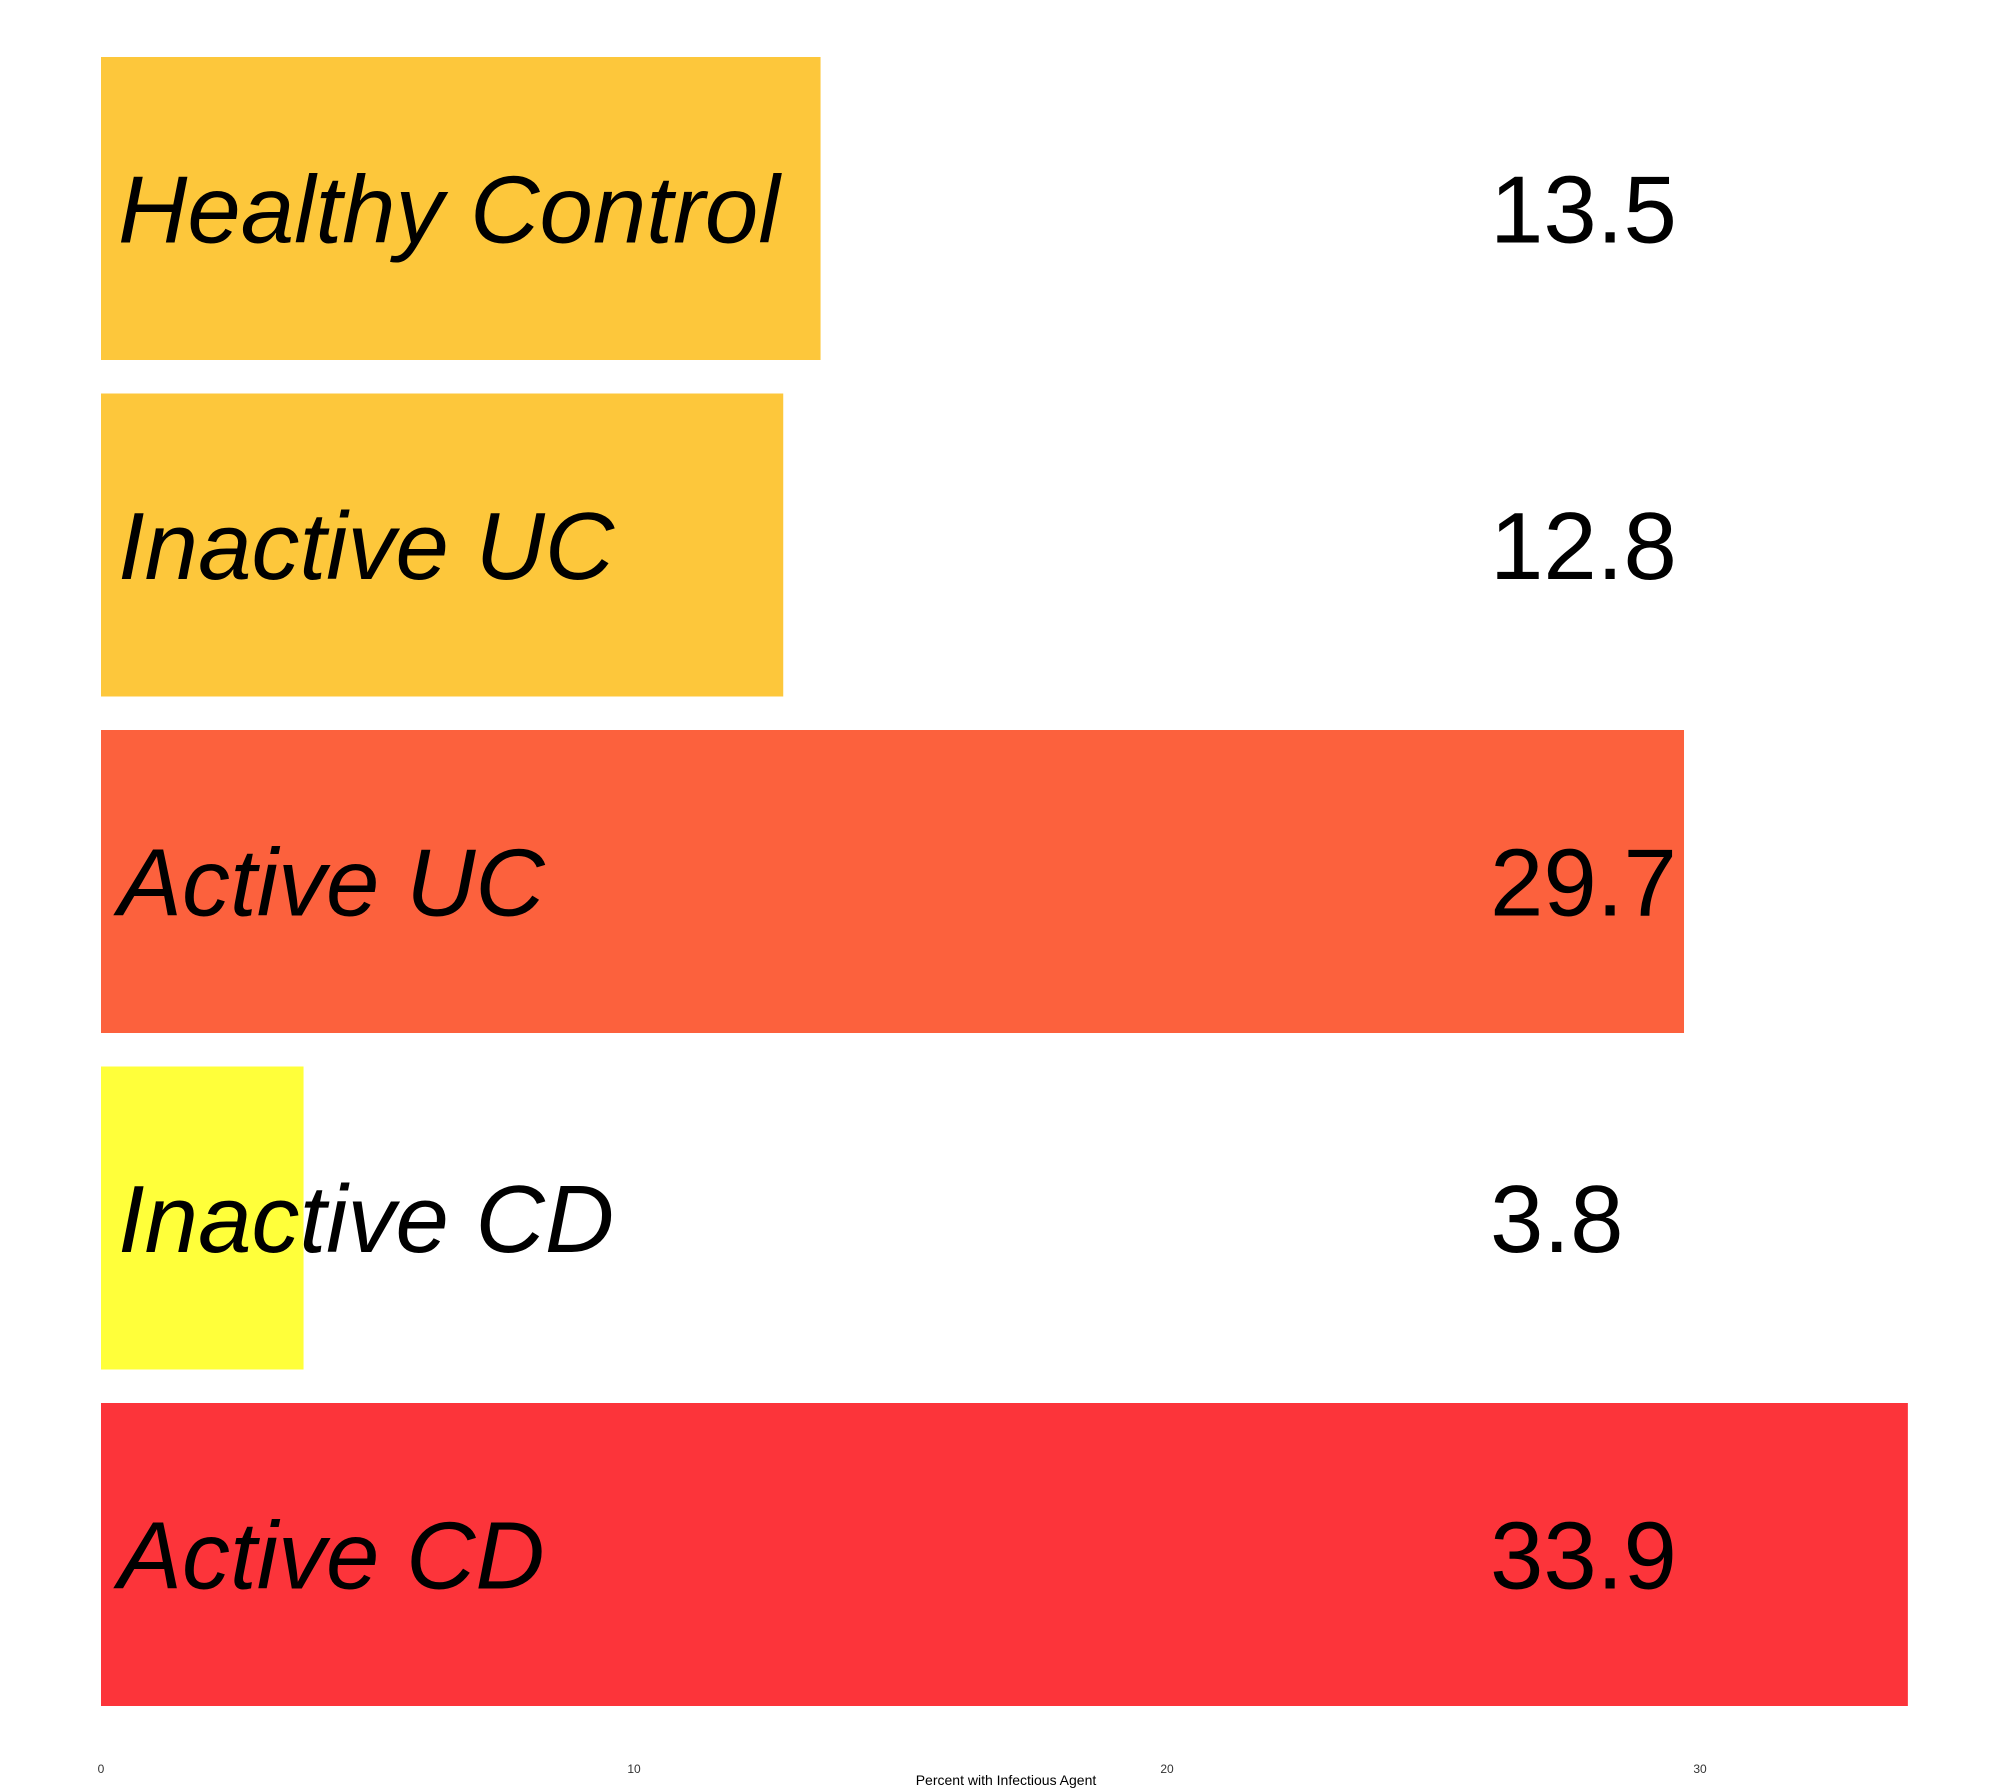 Image resolution: width=2000 pixels, height=1789 pixels. What do you see at coordinates (1167, 1769) in the screenshot?
I see `x-tick-label-20: 20` at bounding box center [1167, 1769].